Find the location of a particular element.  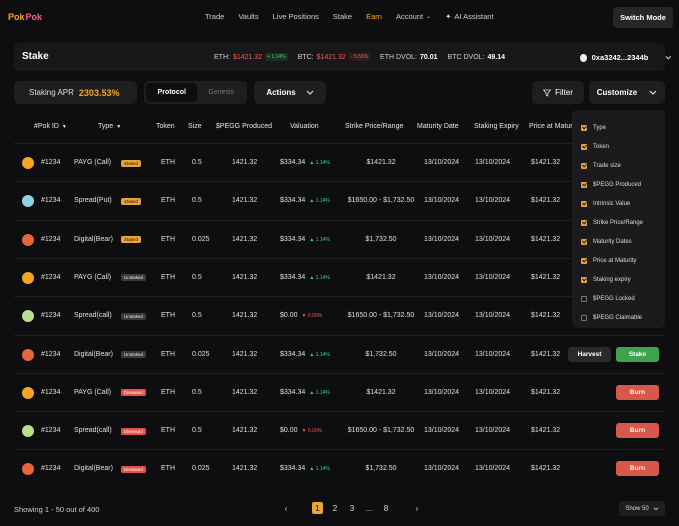

tab-genesis: Genesis is located at coordinates (221, 92).